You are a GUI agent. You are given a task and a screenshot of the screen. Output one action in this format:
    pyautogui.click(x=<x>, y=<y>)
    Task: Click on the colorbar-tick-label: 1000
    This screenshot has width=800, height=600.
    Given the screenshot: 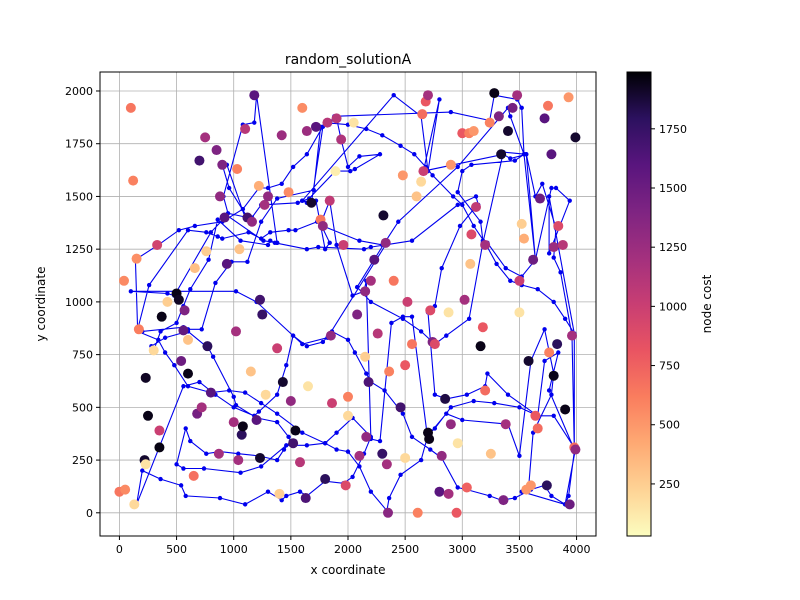 What is the action you would take?
    pyautogui.click(x=673, y=306)
    